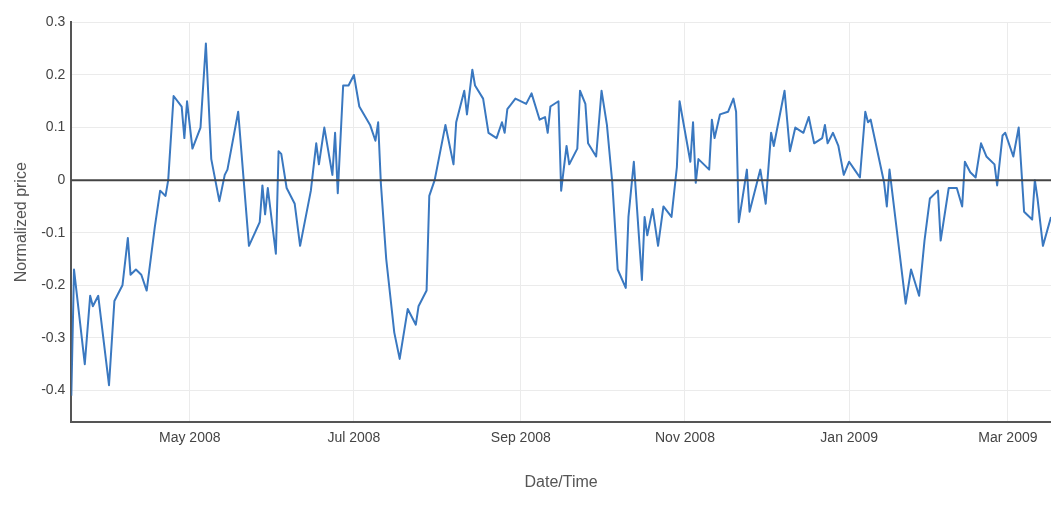 This screenshot has width=1051, height=508. Describe the element at coordinates (53, 389) in the screenshot. I see `y-tick-label: -0.4` at that location.